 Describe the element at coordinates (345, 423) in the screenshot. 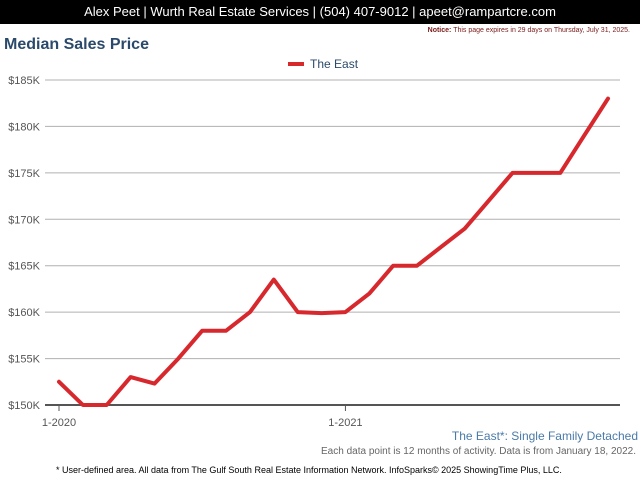

I see `x-tick-label: 1-2021` at that location.